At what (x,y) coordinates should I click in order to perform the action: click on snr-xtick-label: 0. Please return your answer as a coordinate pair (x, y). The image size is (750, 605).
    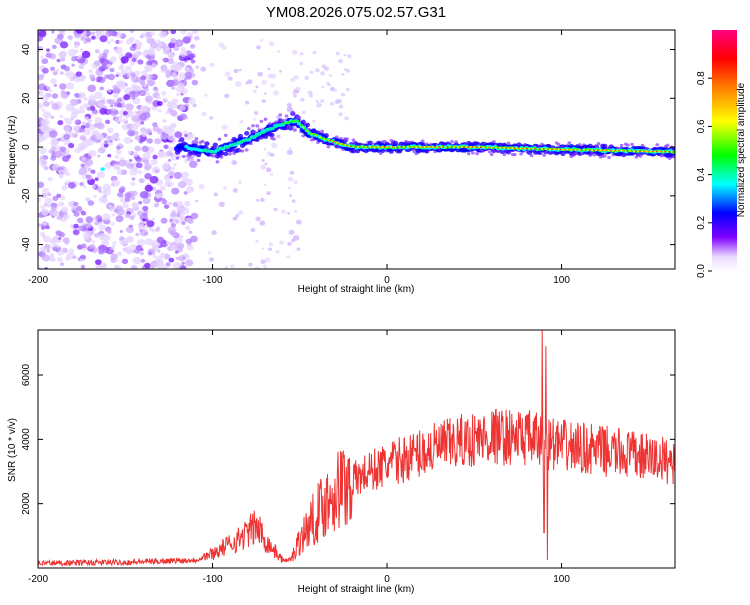
    Looking at the image, I should click on (387, 579).